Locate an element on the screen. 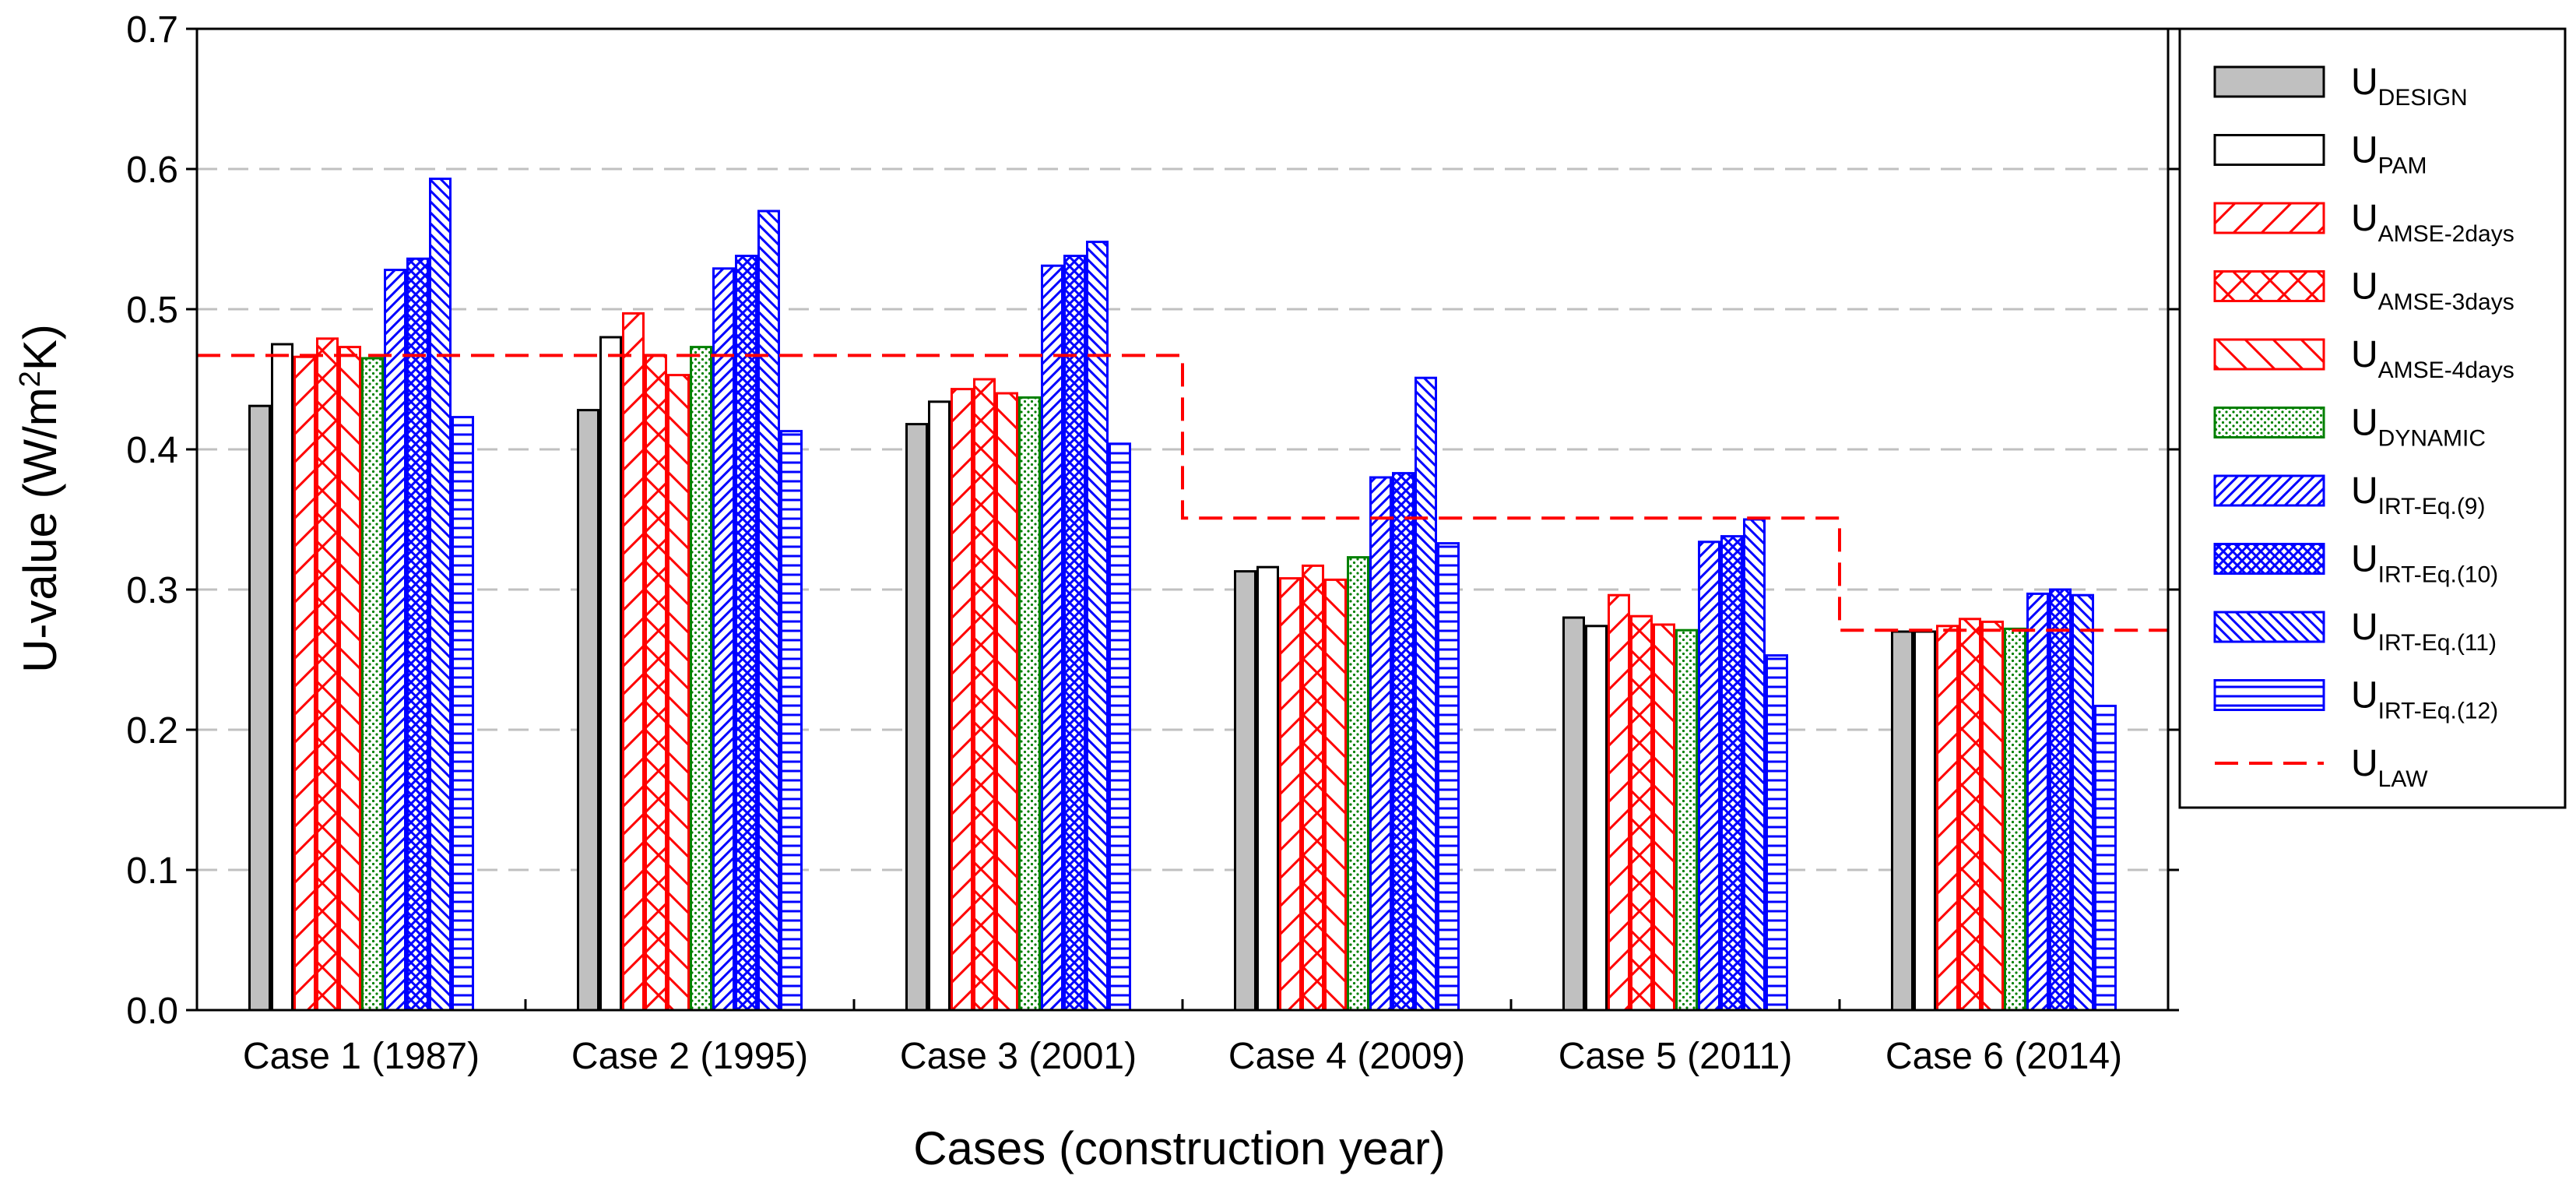 The width and height of the screenshot is (2576, 1190). y-axis-title-main: U-value (W/m is located at coordinates (40, 530).